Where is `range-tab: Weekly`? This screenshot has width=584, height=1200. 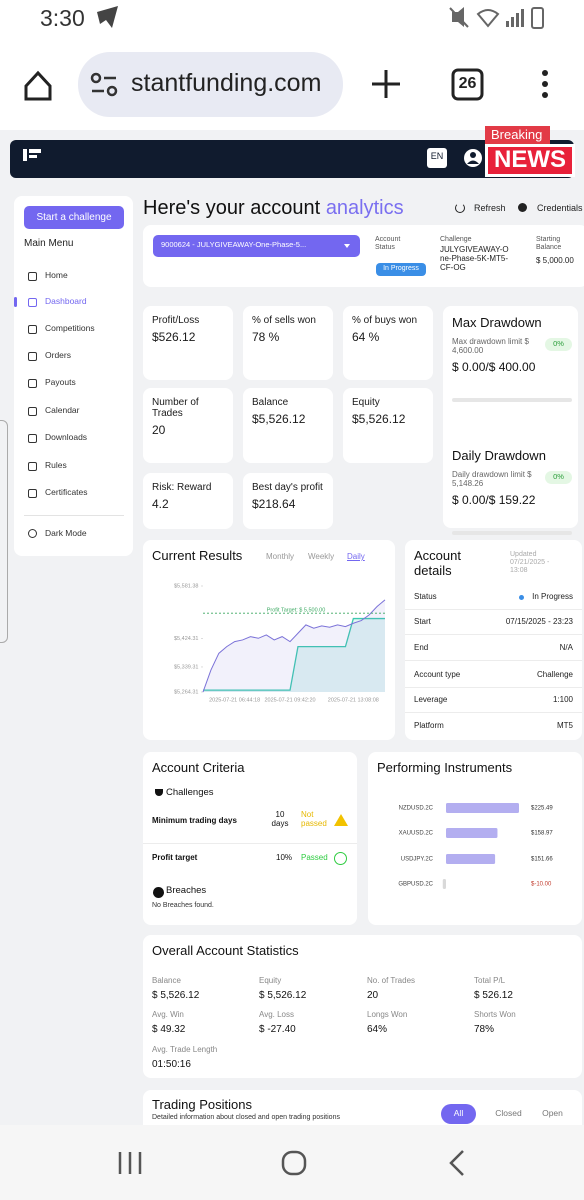 range-tab: Weekly is located at coordinates (321, 556).